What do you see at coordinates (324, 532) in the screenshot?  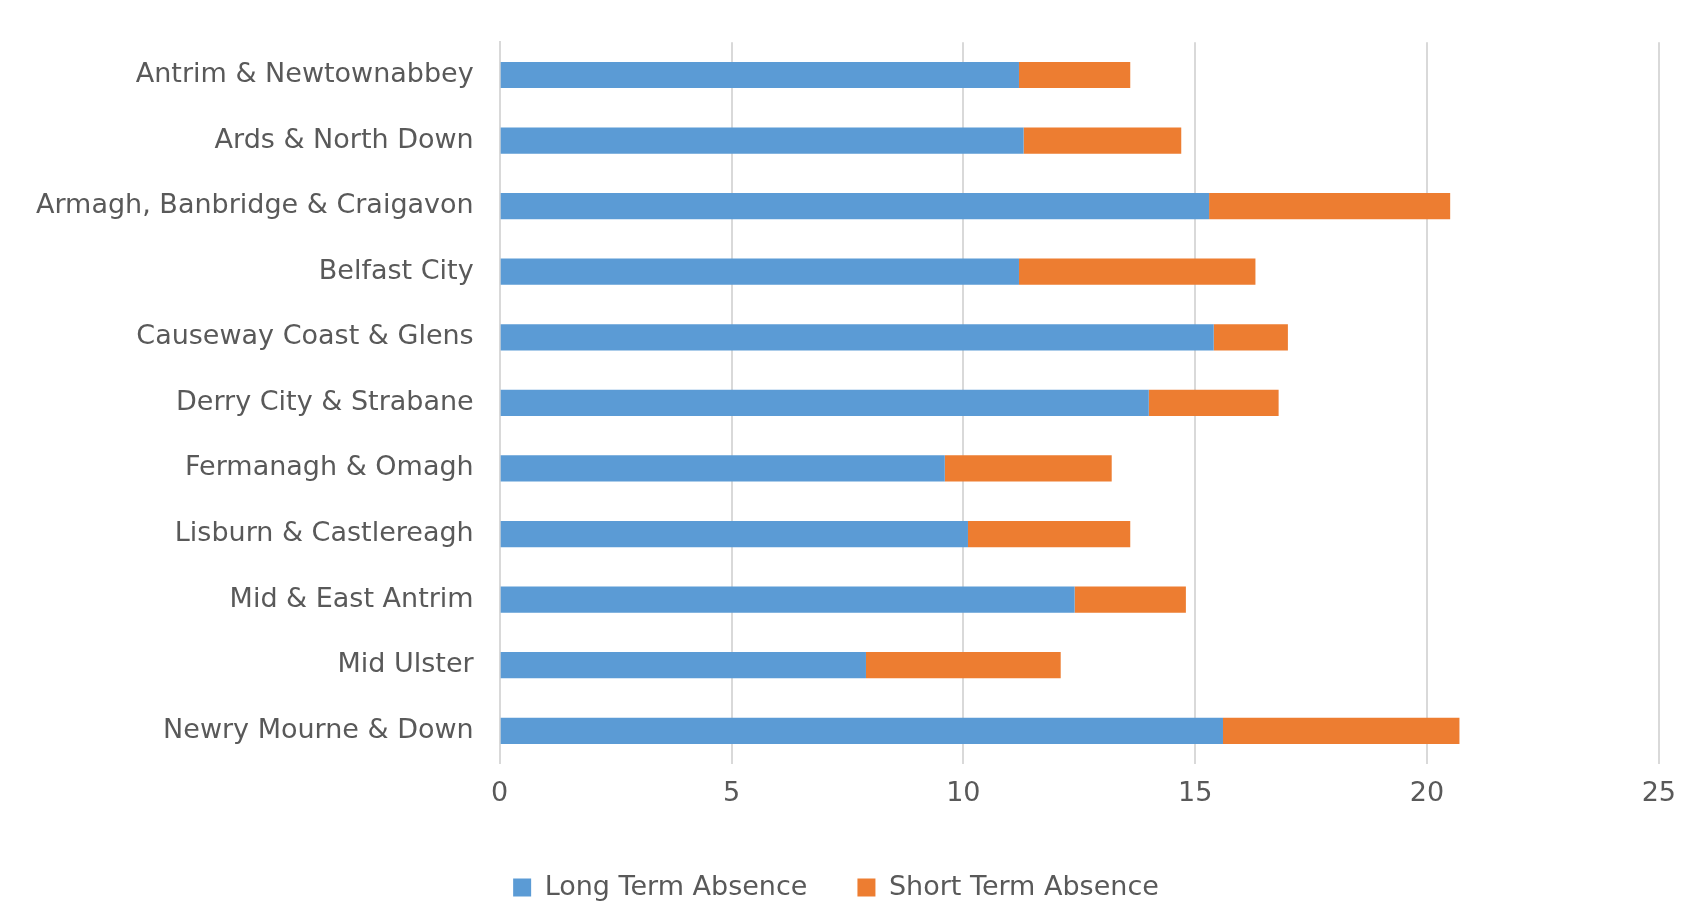 I see `y-tick-label: Lisburn & Castlereagh` at bounding box center [324, 532].